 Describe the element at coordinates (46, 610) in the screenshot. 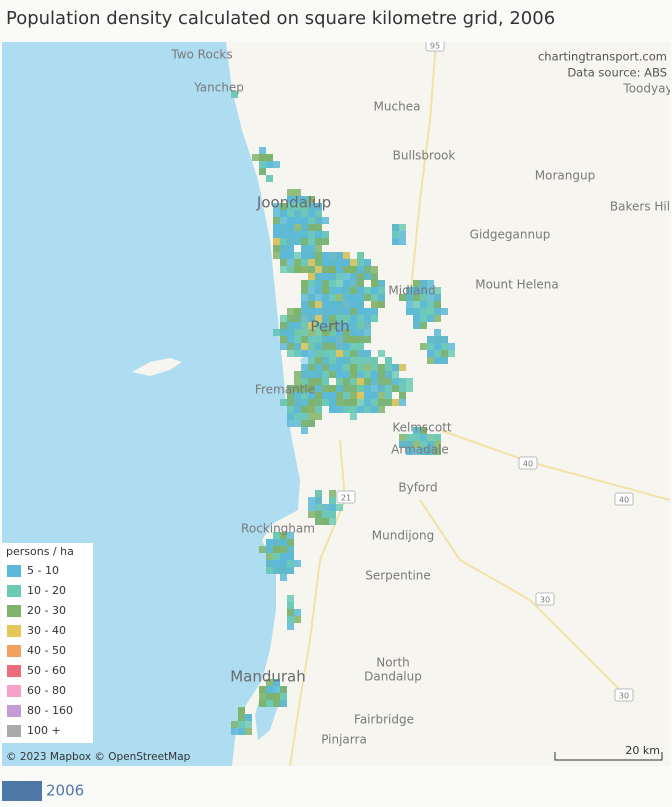

I see `legend-label: 20 - 30` at that location.